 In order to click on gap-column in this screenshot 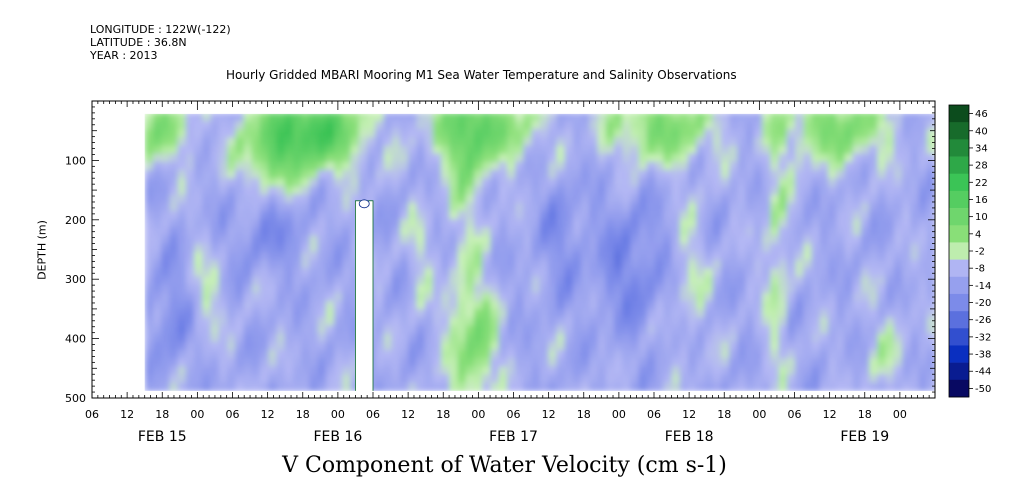, I will do `click(364, 299)`.